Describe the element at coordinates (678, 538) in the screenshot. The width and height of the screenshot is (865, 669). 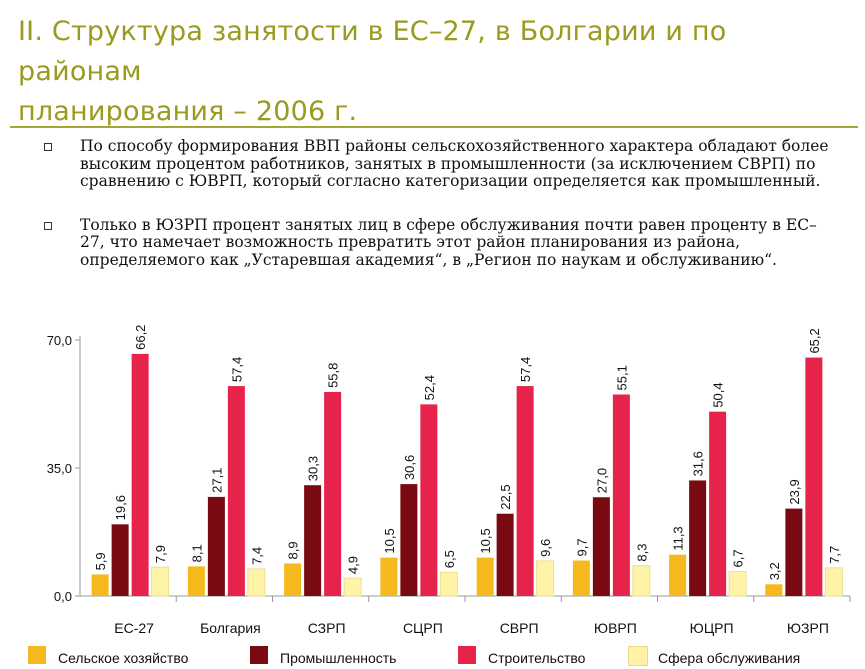
I see `bar-value-label: 11,3` at that location.